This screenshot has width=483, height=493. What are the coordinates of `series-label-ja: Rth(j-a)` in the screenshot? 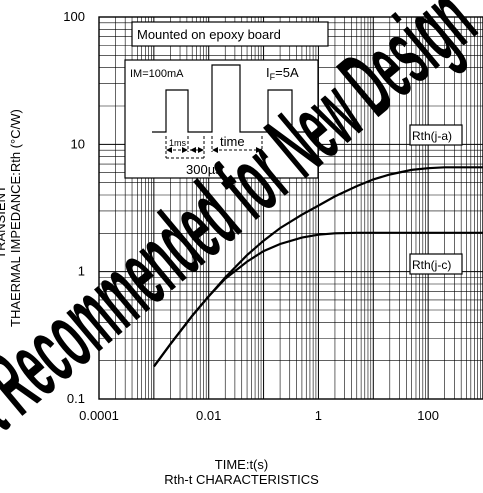 It's located at (436, 135).